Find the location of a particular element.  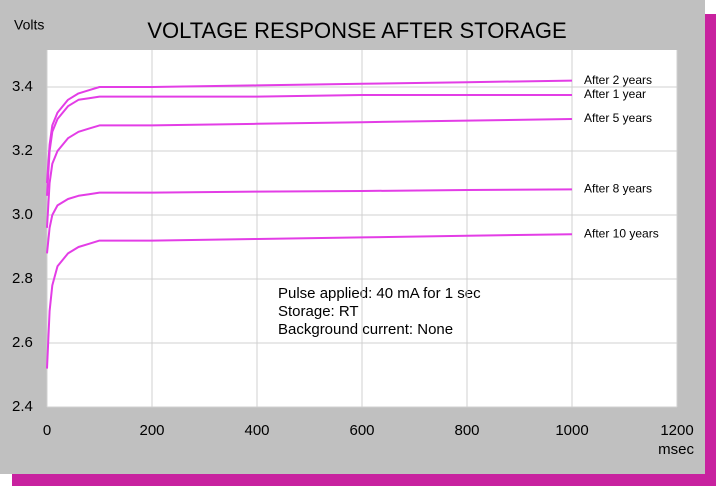

y-tick-label: 2.6 is located at coordinates (22, 342).